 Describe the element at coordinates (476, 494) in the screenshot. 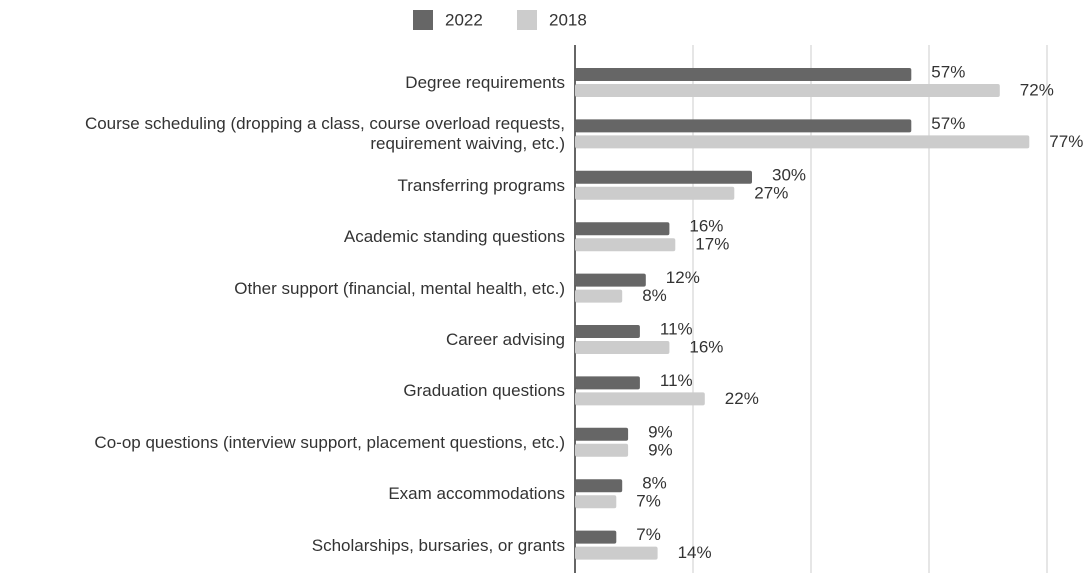

I see `category-label: Exam accommodations` at that location.